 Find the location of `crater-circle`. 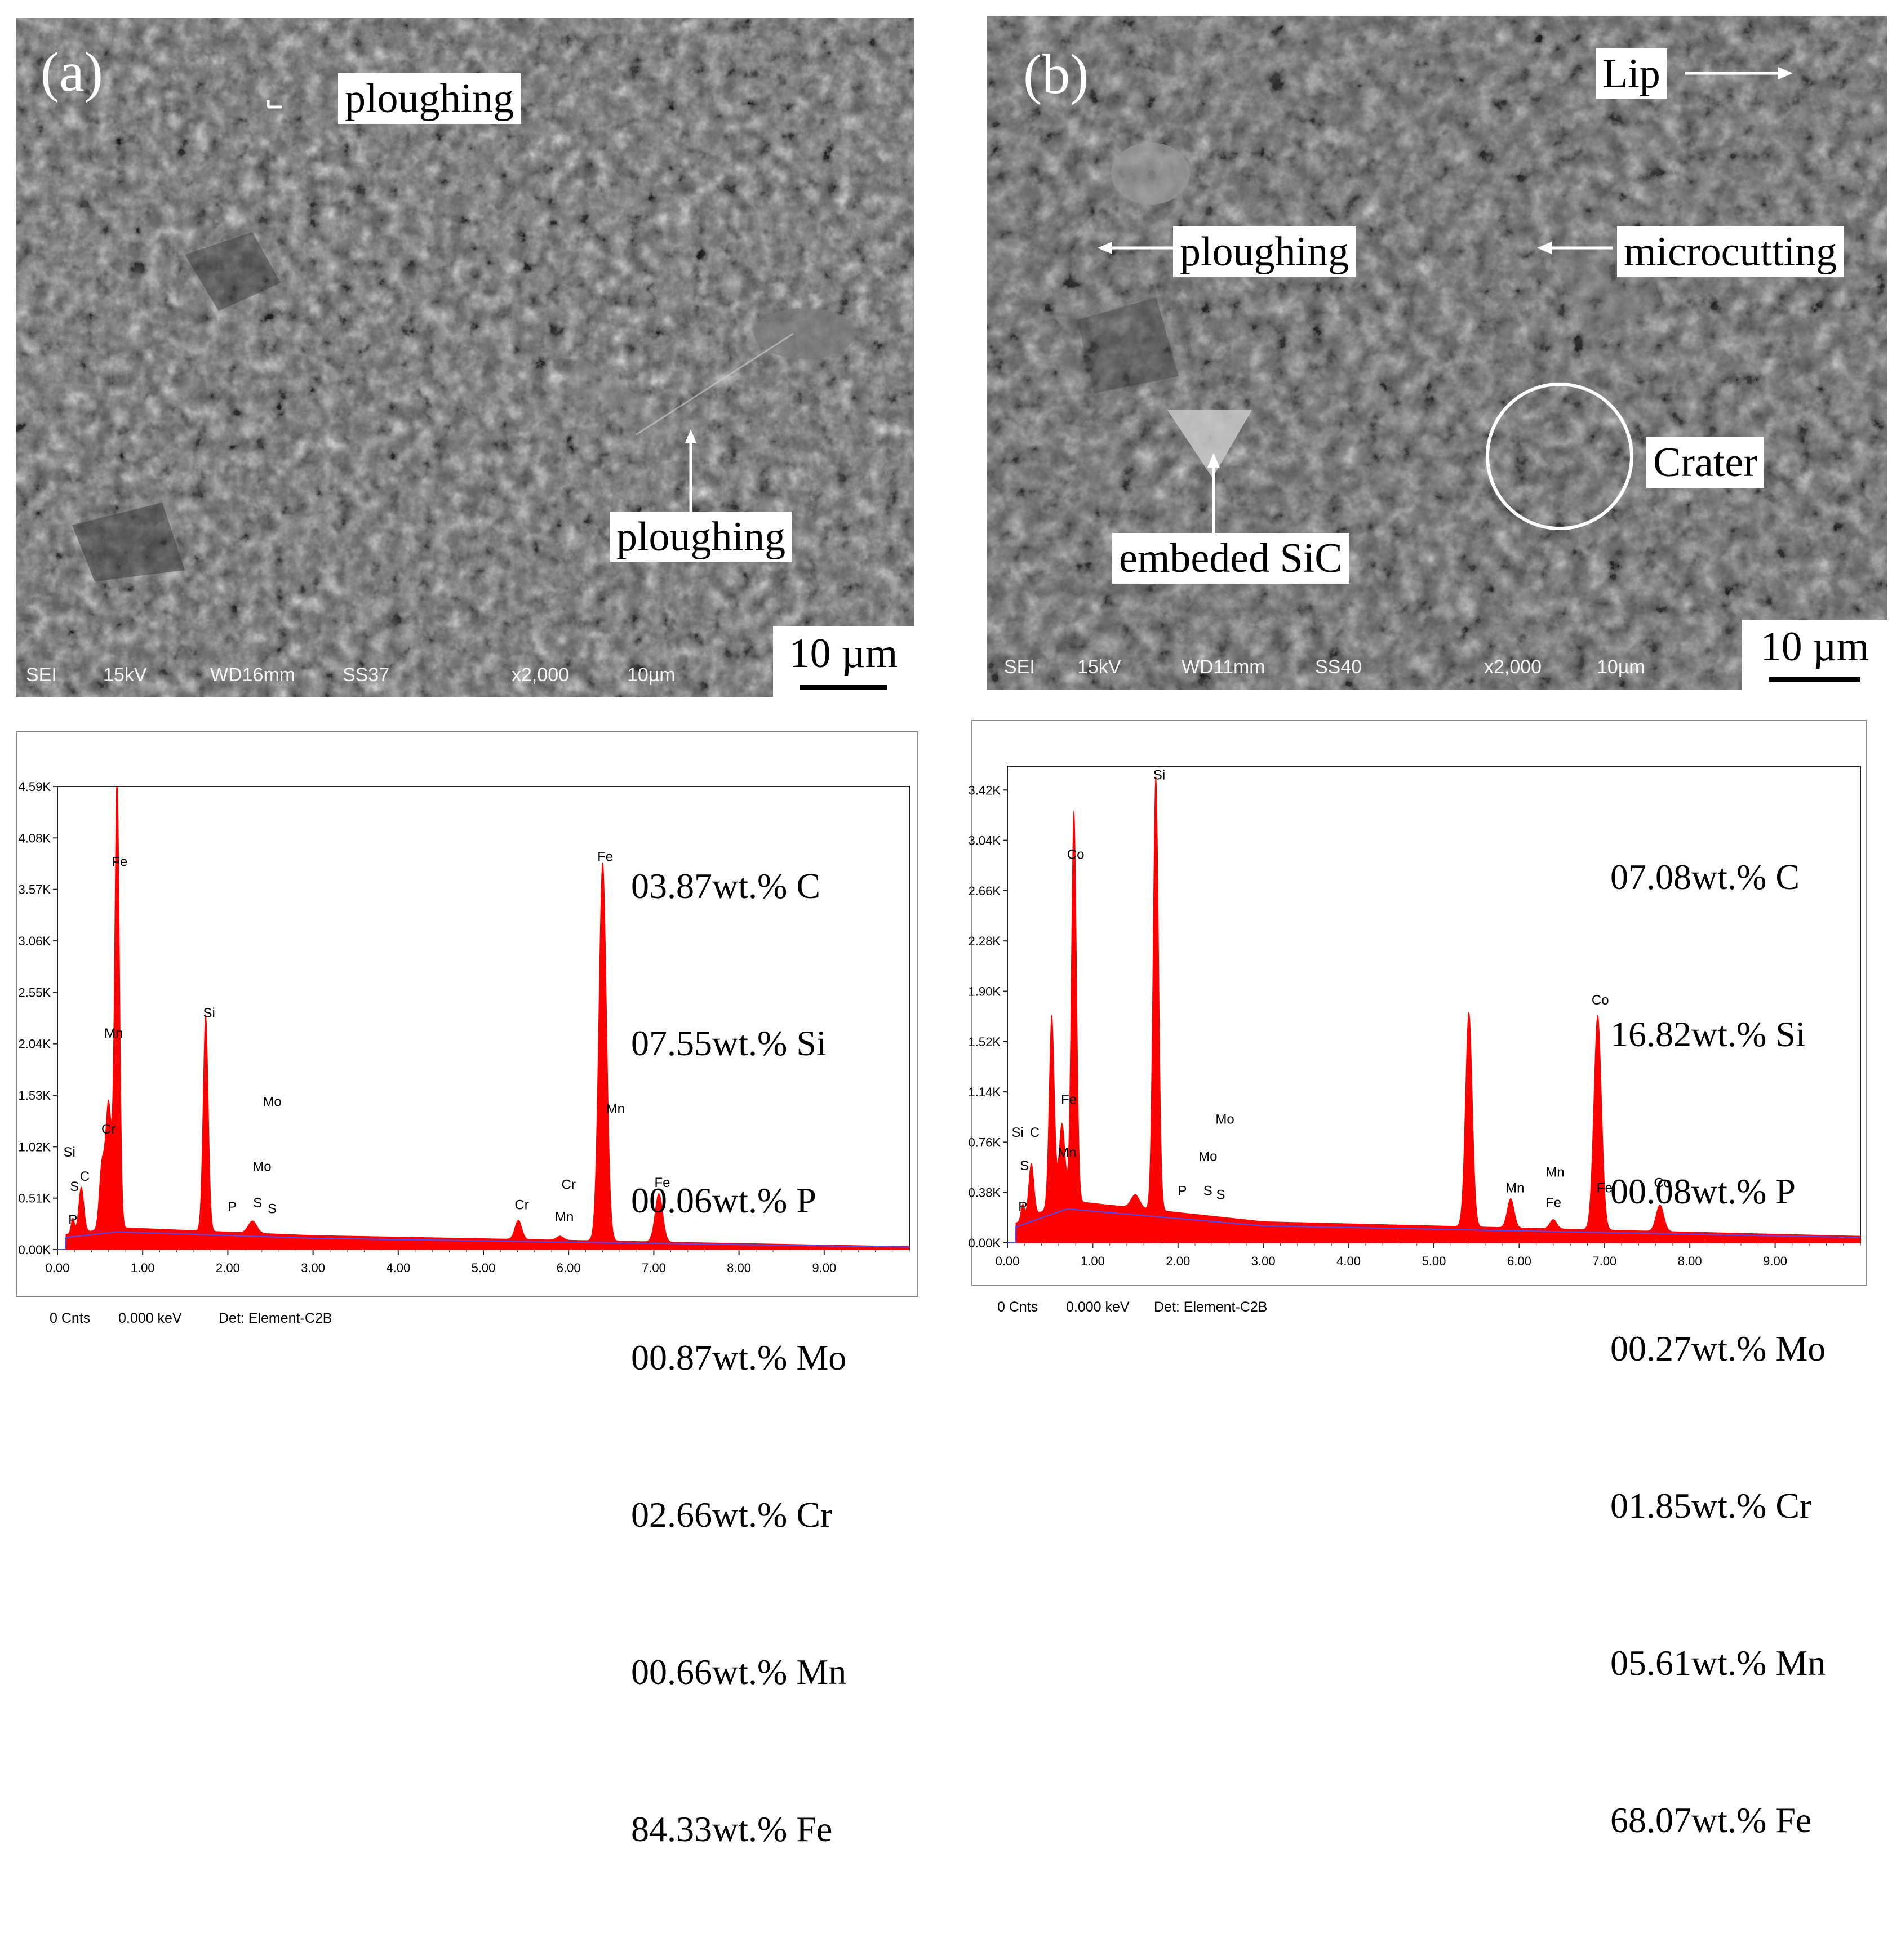

crater-circle is located at coordinates (1559, 456).